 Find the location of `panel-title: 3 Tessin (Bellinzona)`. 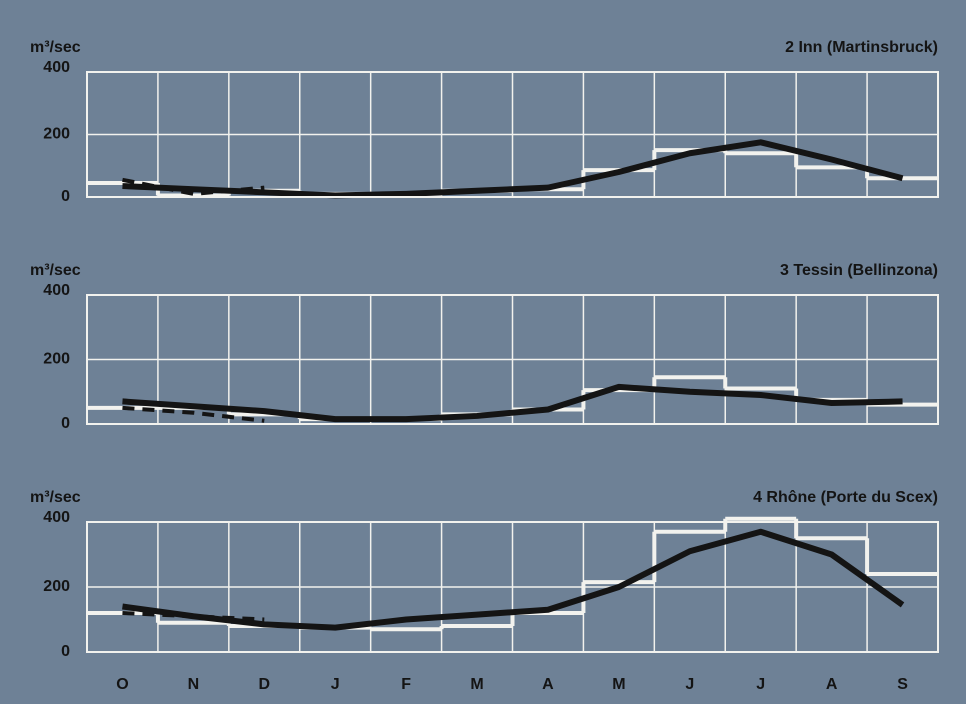

panel-title: 3 Tessin (Bellinzona) is located at coordinates (859, 270).